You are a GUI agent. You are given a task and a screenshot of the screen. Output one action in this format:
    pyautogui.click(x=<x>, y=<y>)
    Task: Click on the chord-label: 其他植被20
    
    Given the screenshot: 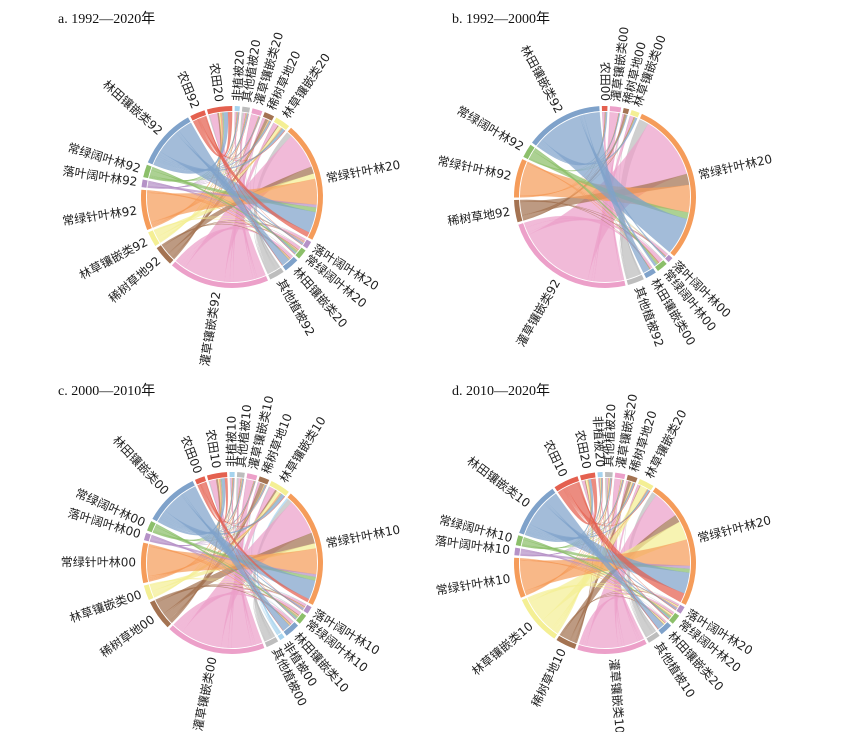 What is the action you would take?
    pyautogui.click(x=610, y=436)
    